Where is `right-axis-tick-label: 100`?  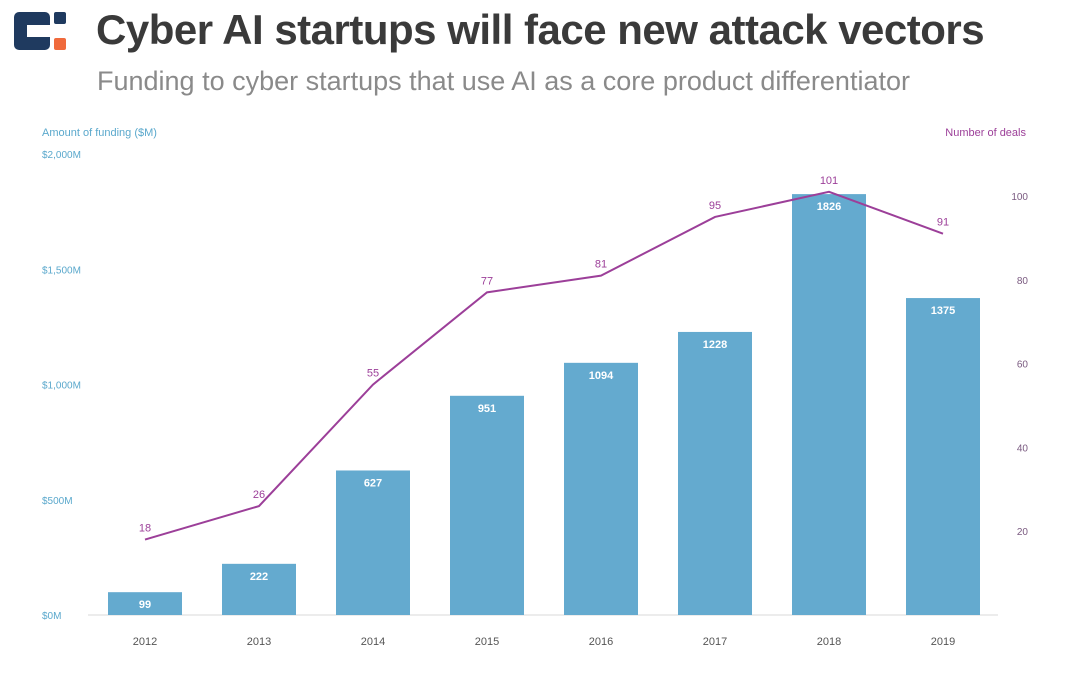
right-axis-tick-label: 100 is located at coordinates (1019, 197).